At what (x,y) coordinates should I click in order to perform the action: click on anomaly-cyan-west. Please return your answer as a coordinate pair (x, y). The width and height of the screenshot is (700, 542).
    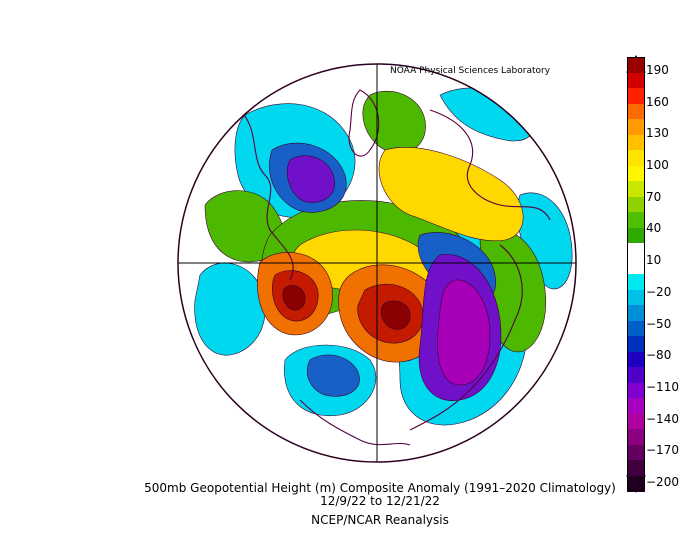
    Looking at the image, I should click on (230, 309).